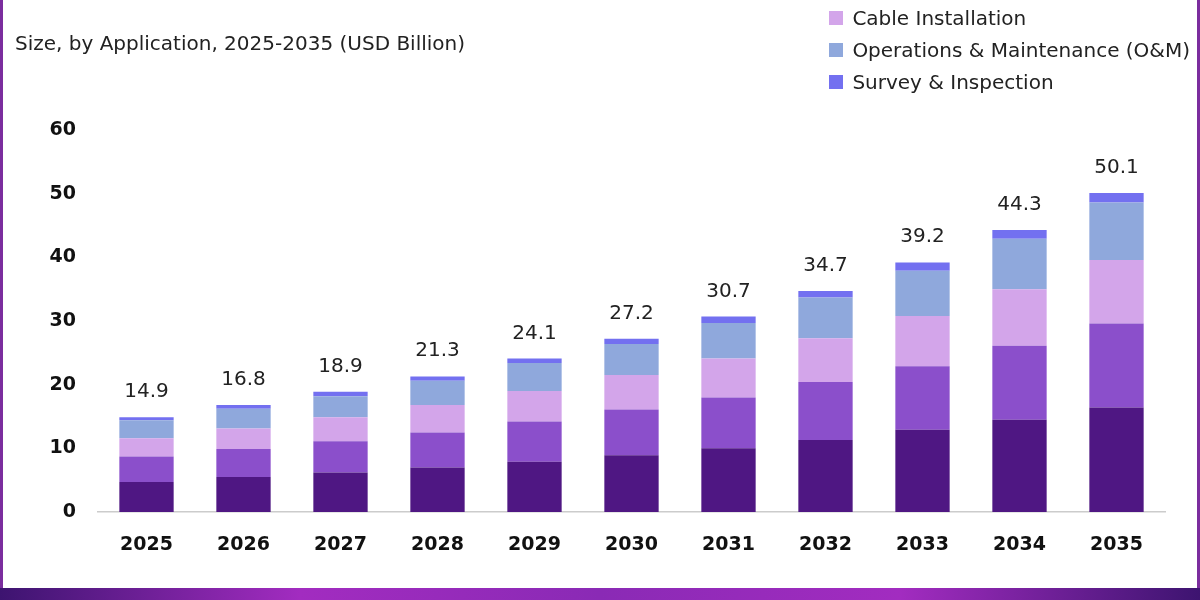  What do you see at coordinates (825, 543) in the screenshot?
I see `x-tick-label: 2032` at bounding box center [825, 543].